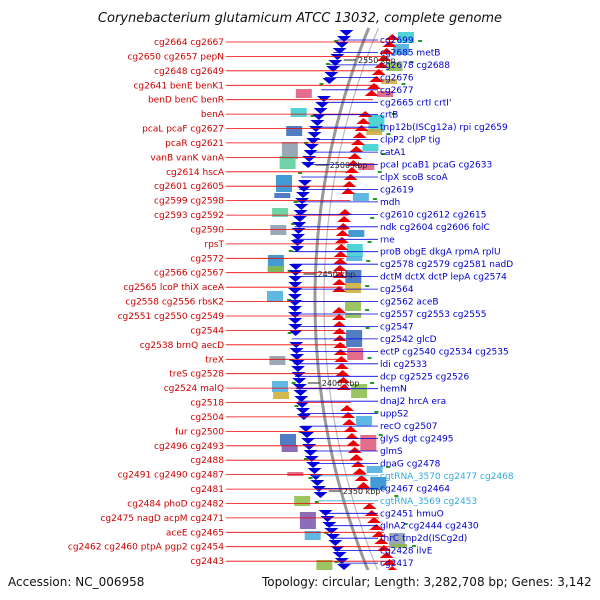 This screenshot has width=600, height=600. What do you see at coordinates (409, 303) in the screenshot?
I see `right-gene-label: cg2562 aceB` at bounding box center [409, 303].